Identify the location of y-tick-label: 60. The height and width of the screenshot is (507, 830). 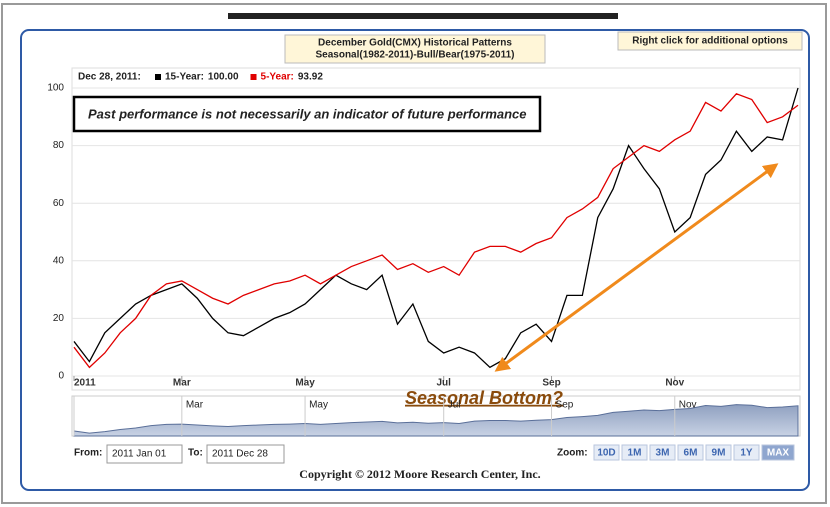
(59, 203).